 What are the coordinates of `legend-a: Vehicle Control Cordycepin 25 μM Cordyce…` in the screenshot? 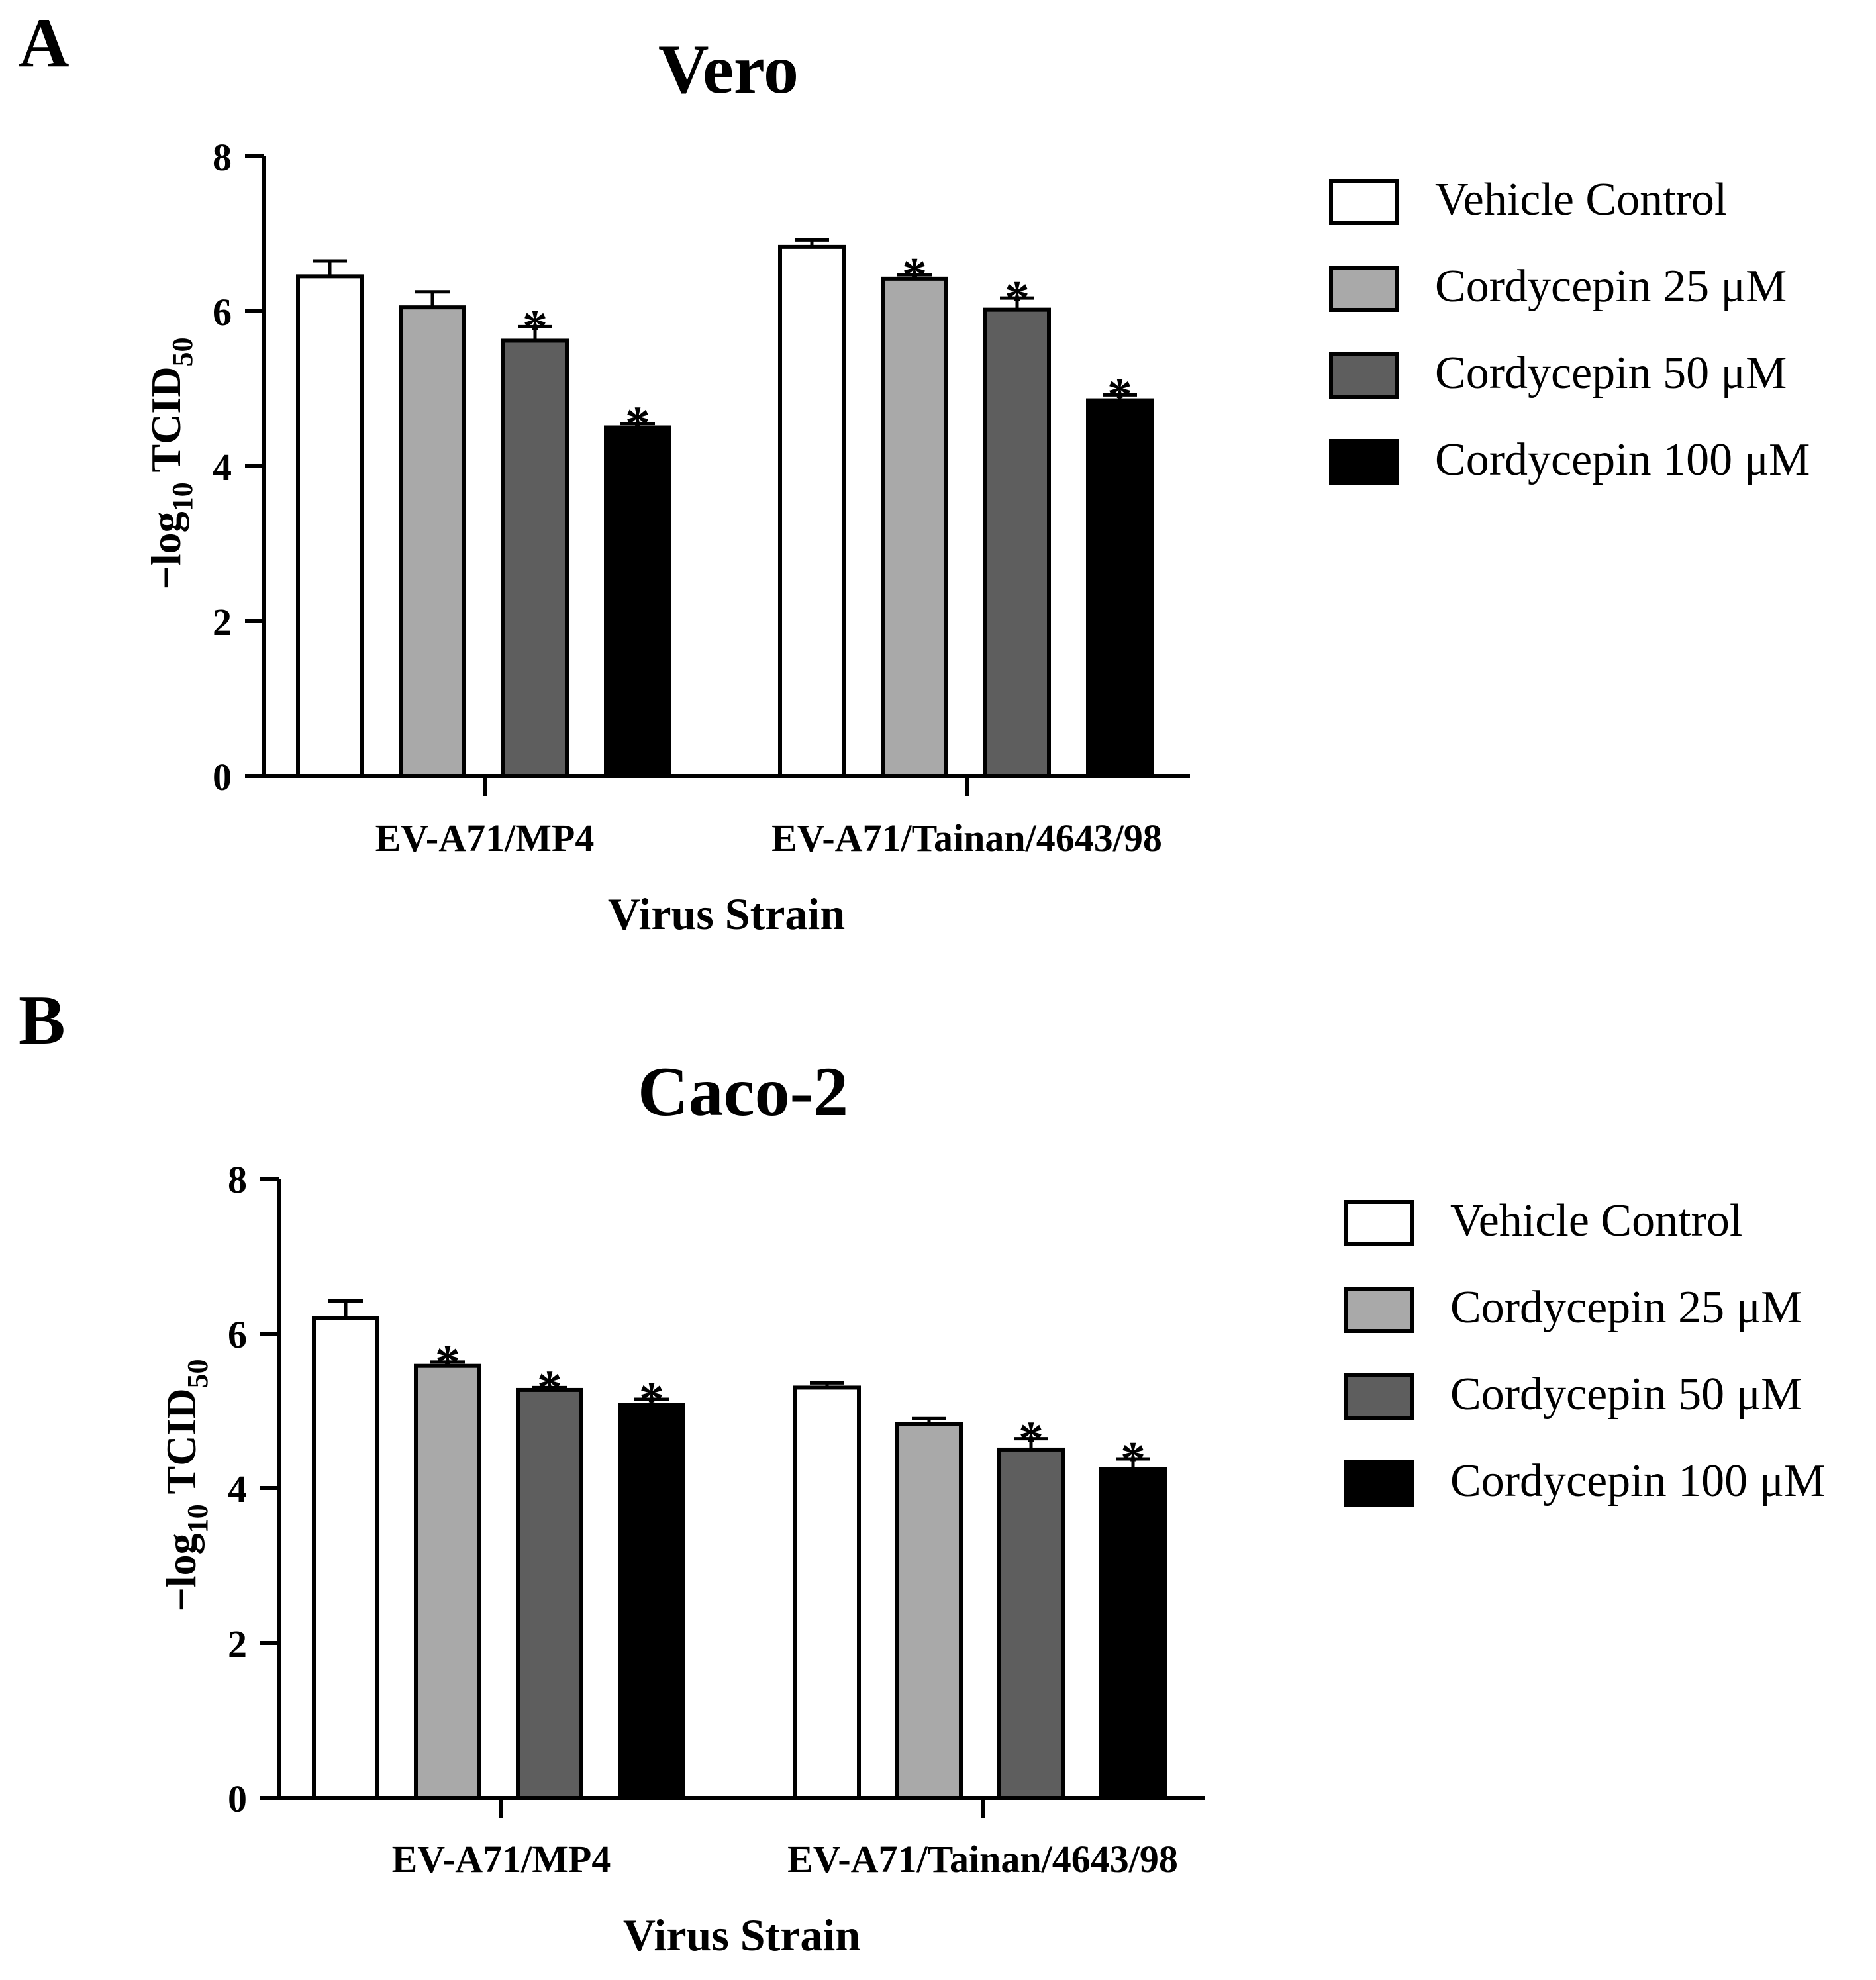 It's located at (1569, 329).